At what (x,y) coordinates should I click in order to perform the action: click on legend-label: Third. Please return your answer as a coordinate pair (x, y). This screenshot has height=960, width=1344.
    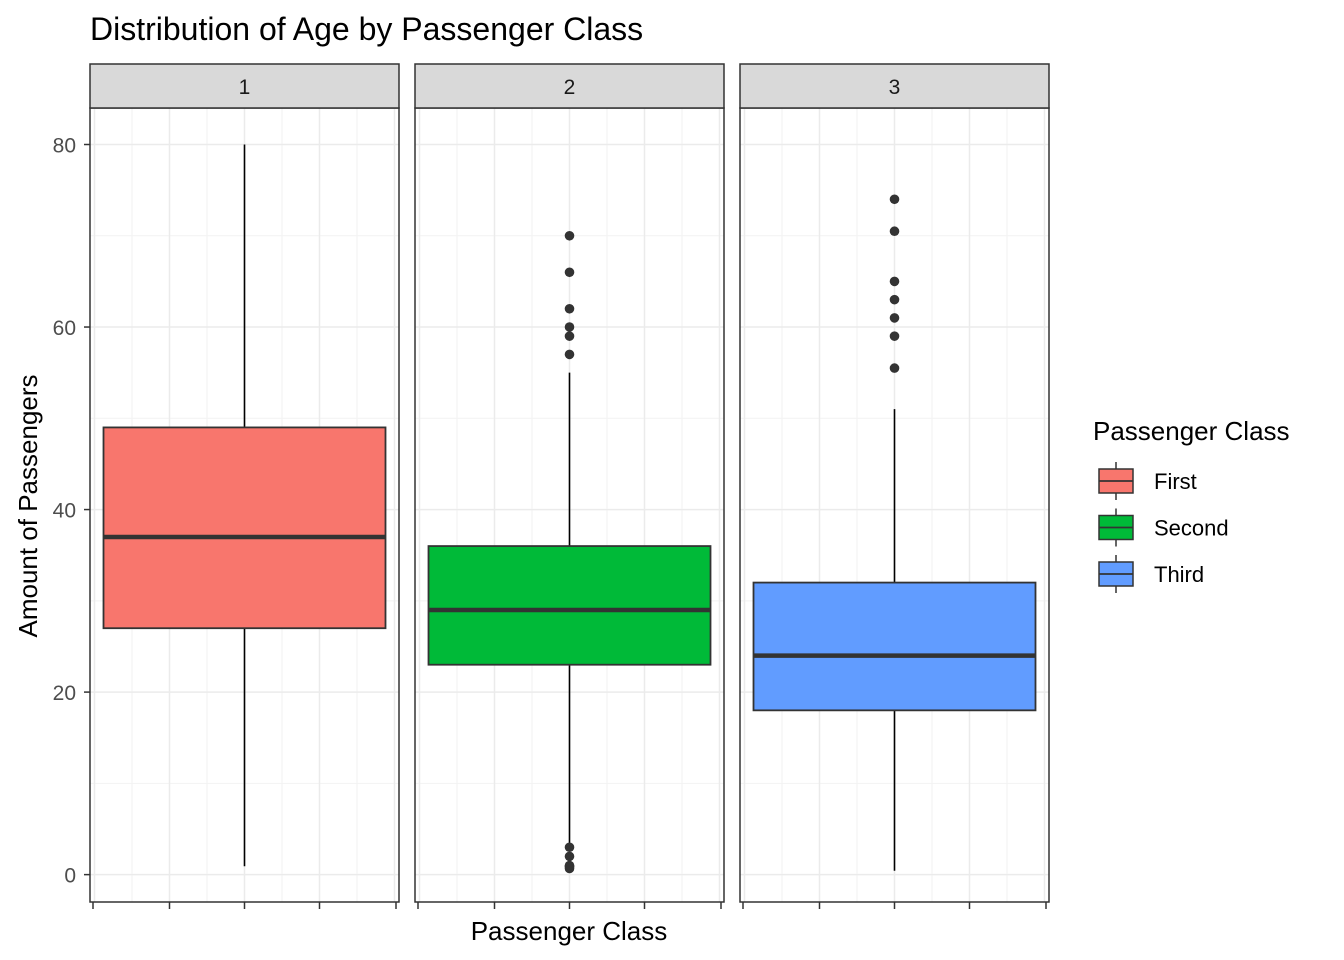
    Looking at the image, I should click on (1179, 574).